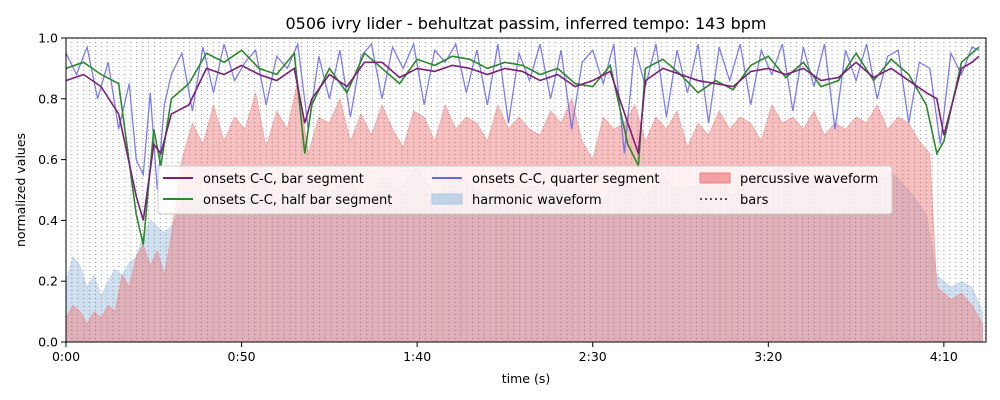 Image resolution: width=1000 pixels, height=400 pixels. Describe the element at coordinates (283, 179) in the screenshot. I see `legend-label: onsets C-C, bar segment` at that location.